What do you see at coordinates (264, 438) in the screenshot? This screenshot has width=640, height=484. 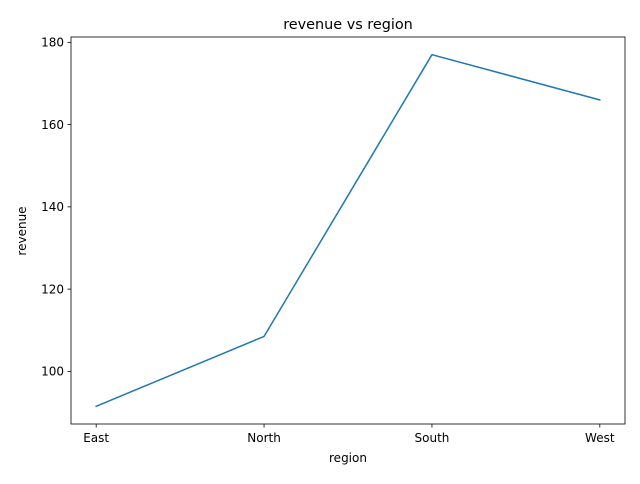 I see `x-tick-label-north: North` at bounding box center [264, 438].